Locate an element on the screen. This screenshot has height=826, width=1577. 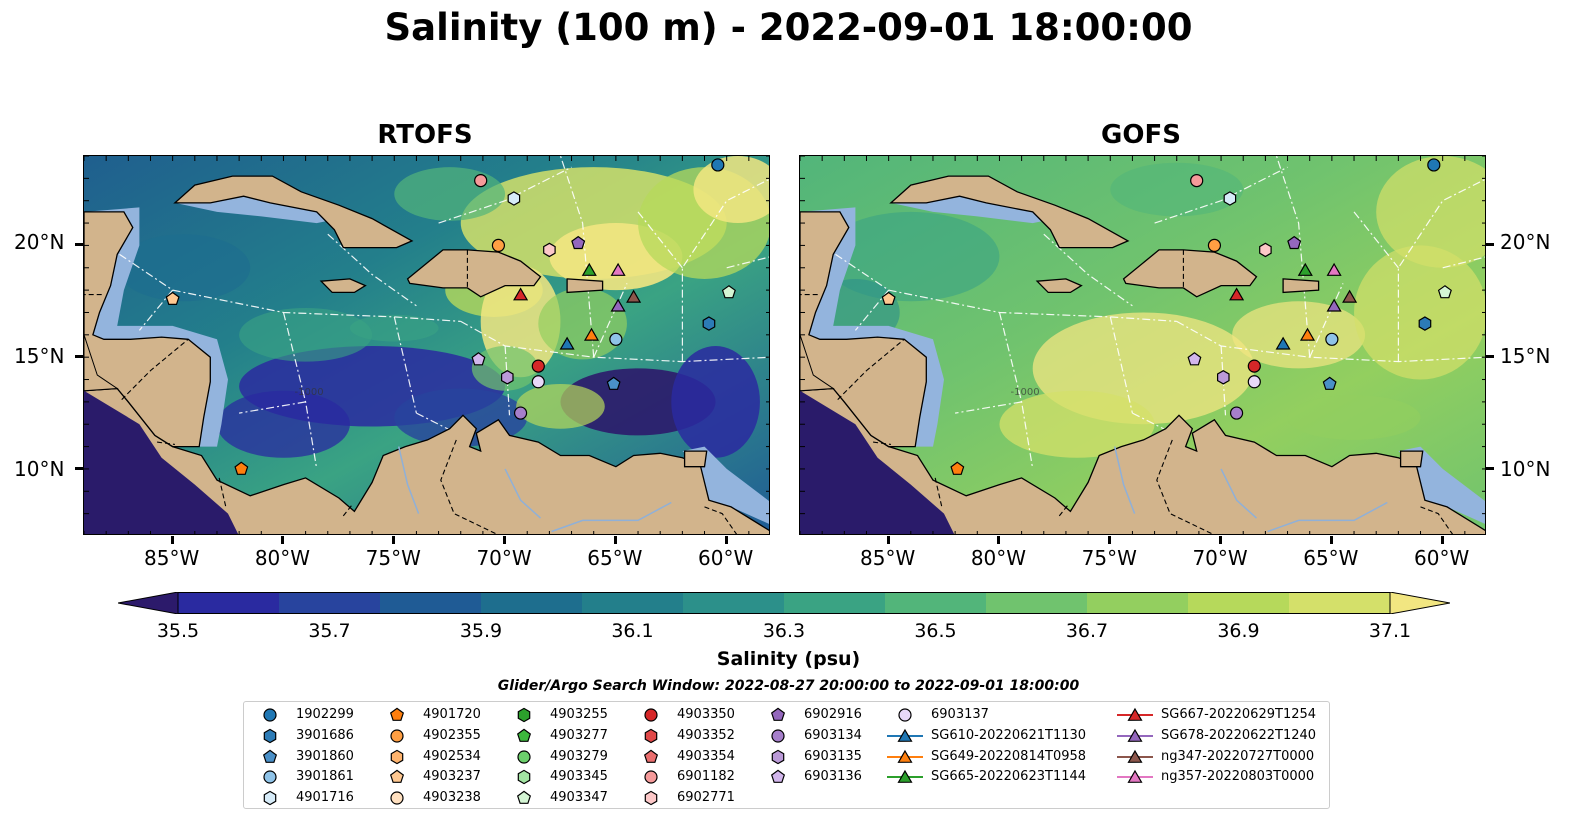
legend-label: SG610-20220621T1130 is located at coordinates (1009, 735).